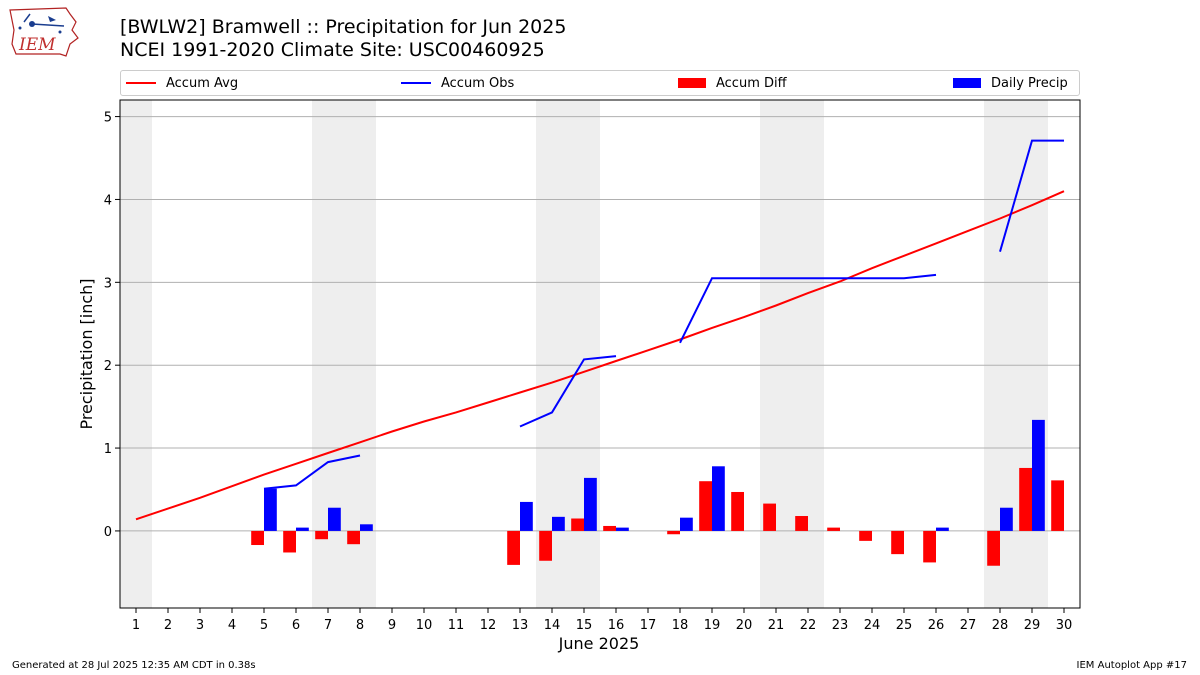 The image size is (1200, 675). I want to click on x-tick-label: 29, so click(1032, 625).